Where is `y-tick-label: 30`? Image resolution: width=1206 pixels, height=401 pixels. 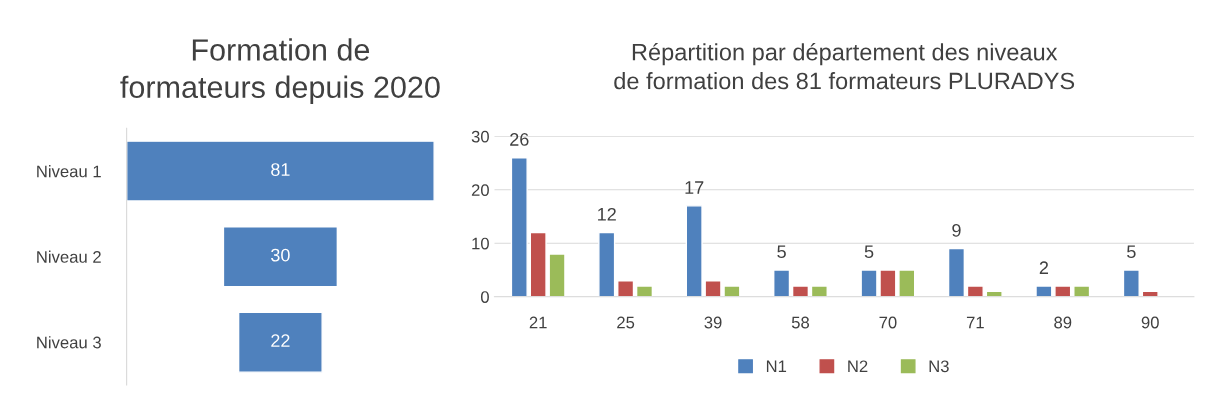
y-tick-label: 30 is located at coordinates (480, 136).